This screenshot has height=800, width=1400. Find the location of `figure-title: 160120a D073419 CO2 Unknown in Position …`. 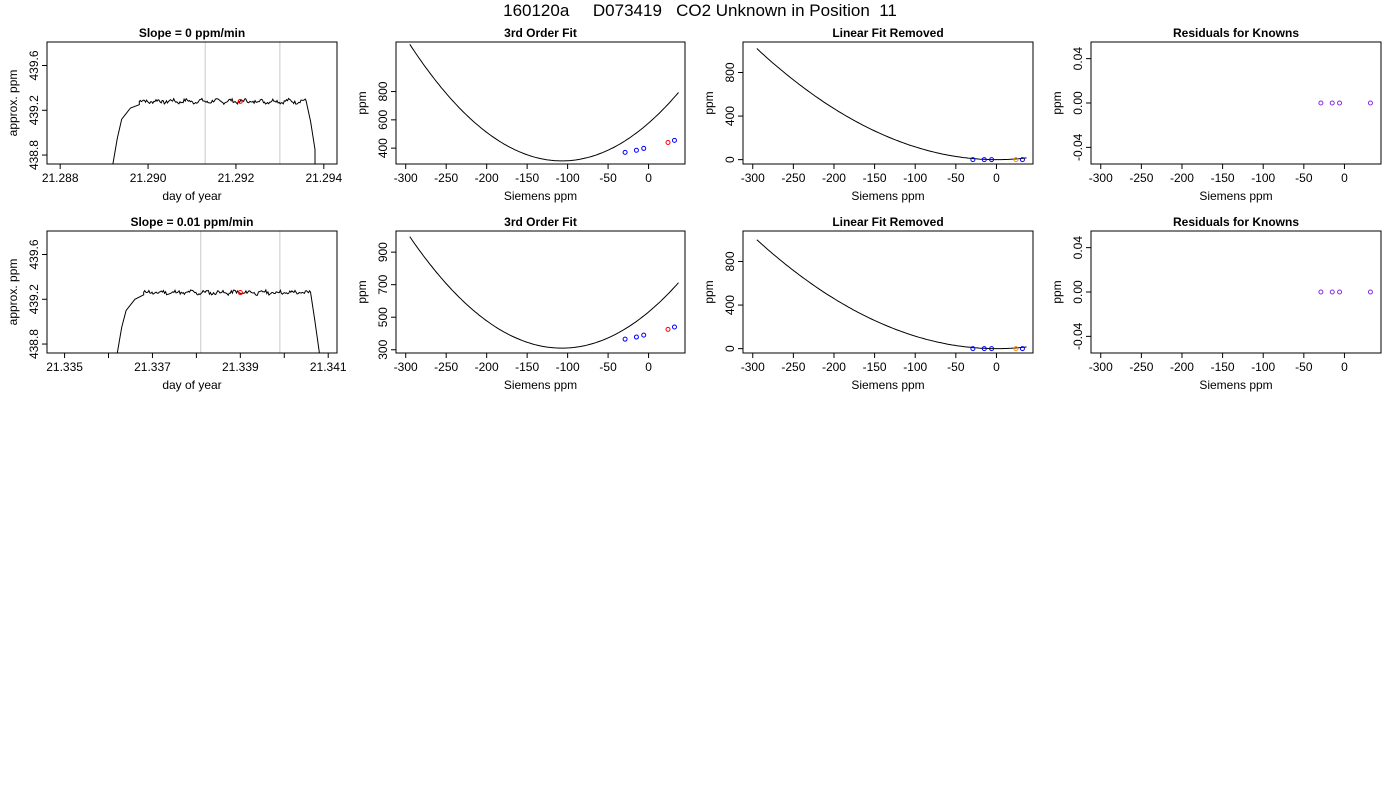

figure-title: 160120a D073419 CO2 Unknown in Position … is located at coordinates (700, 10).